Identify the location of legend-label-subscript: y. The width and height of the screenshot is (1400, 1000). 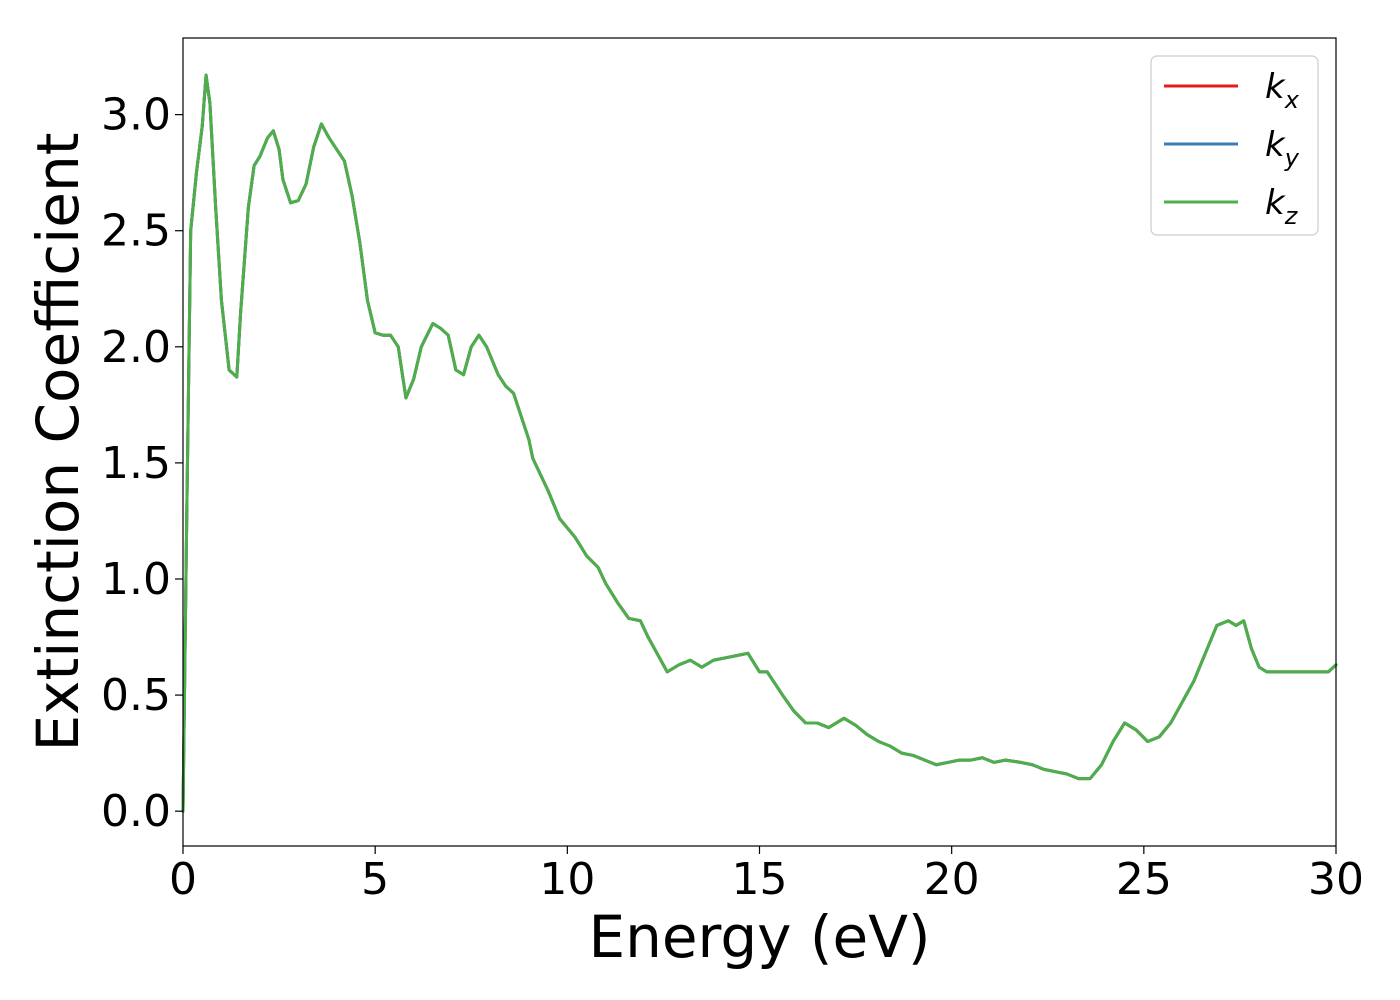
(1292, 158).